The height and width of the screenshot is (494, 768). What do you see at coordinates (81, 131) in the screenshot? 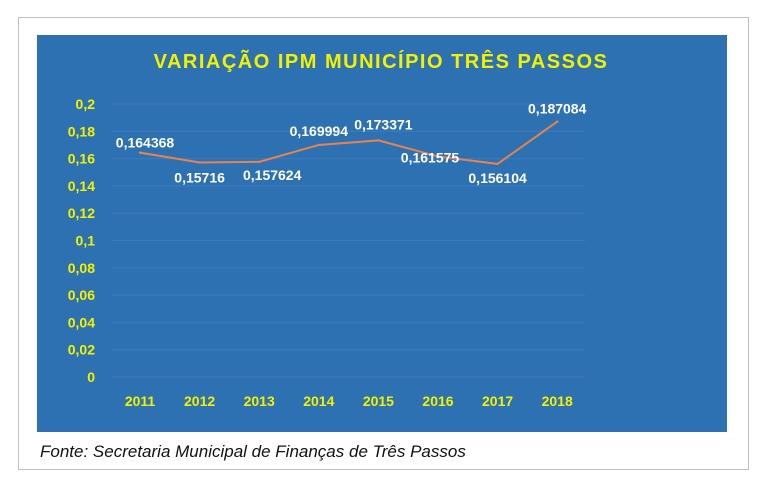
I see `y-tick-label: 0,18` at bounding box center [81, 131].